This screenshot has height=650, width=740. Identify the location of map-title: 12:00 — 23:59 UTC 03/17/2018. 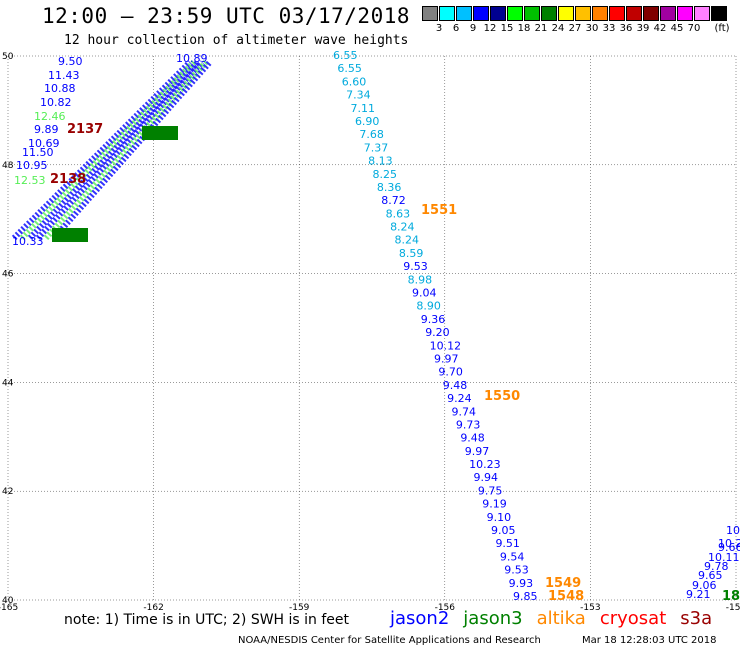
(226, 16).